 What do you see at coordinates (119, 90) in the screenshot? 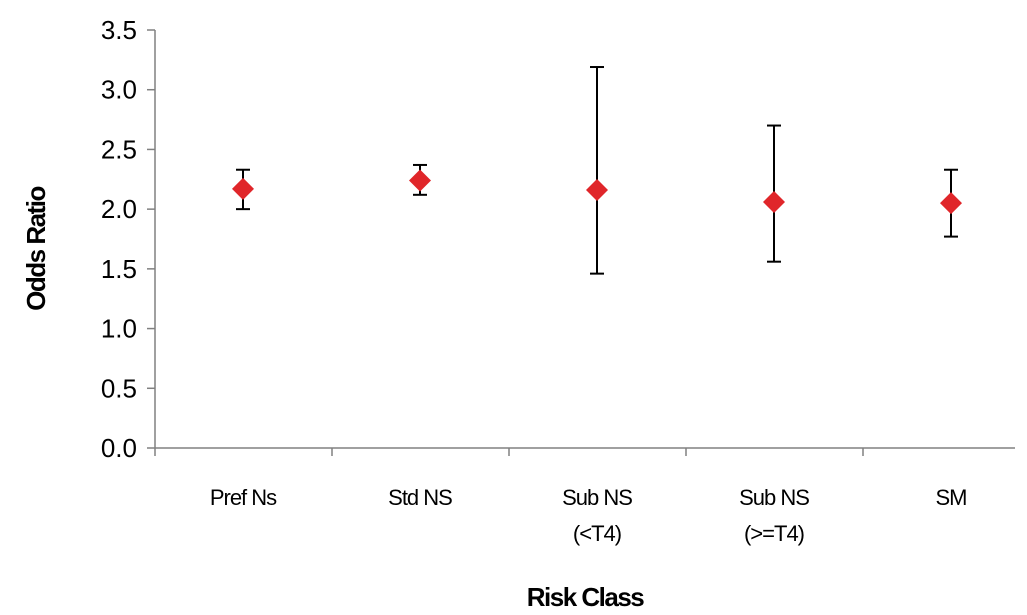
I see `y-tick-label: 3.0` at bounding box center [119, 90].